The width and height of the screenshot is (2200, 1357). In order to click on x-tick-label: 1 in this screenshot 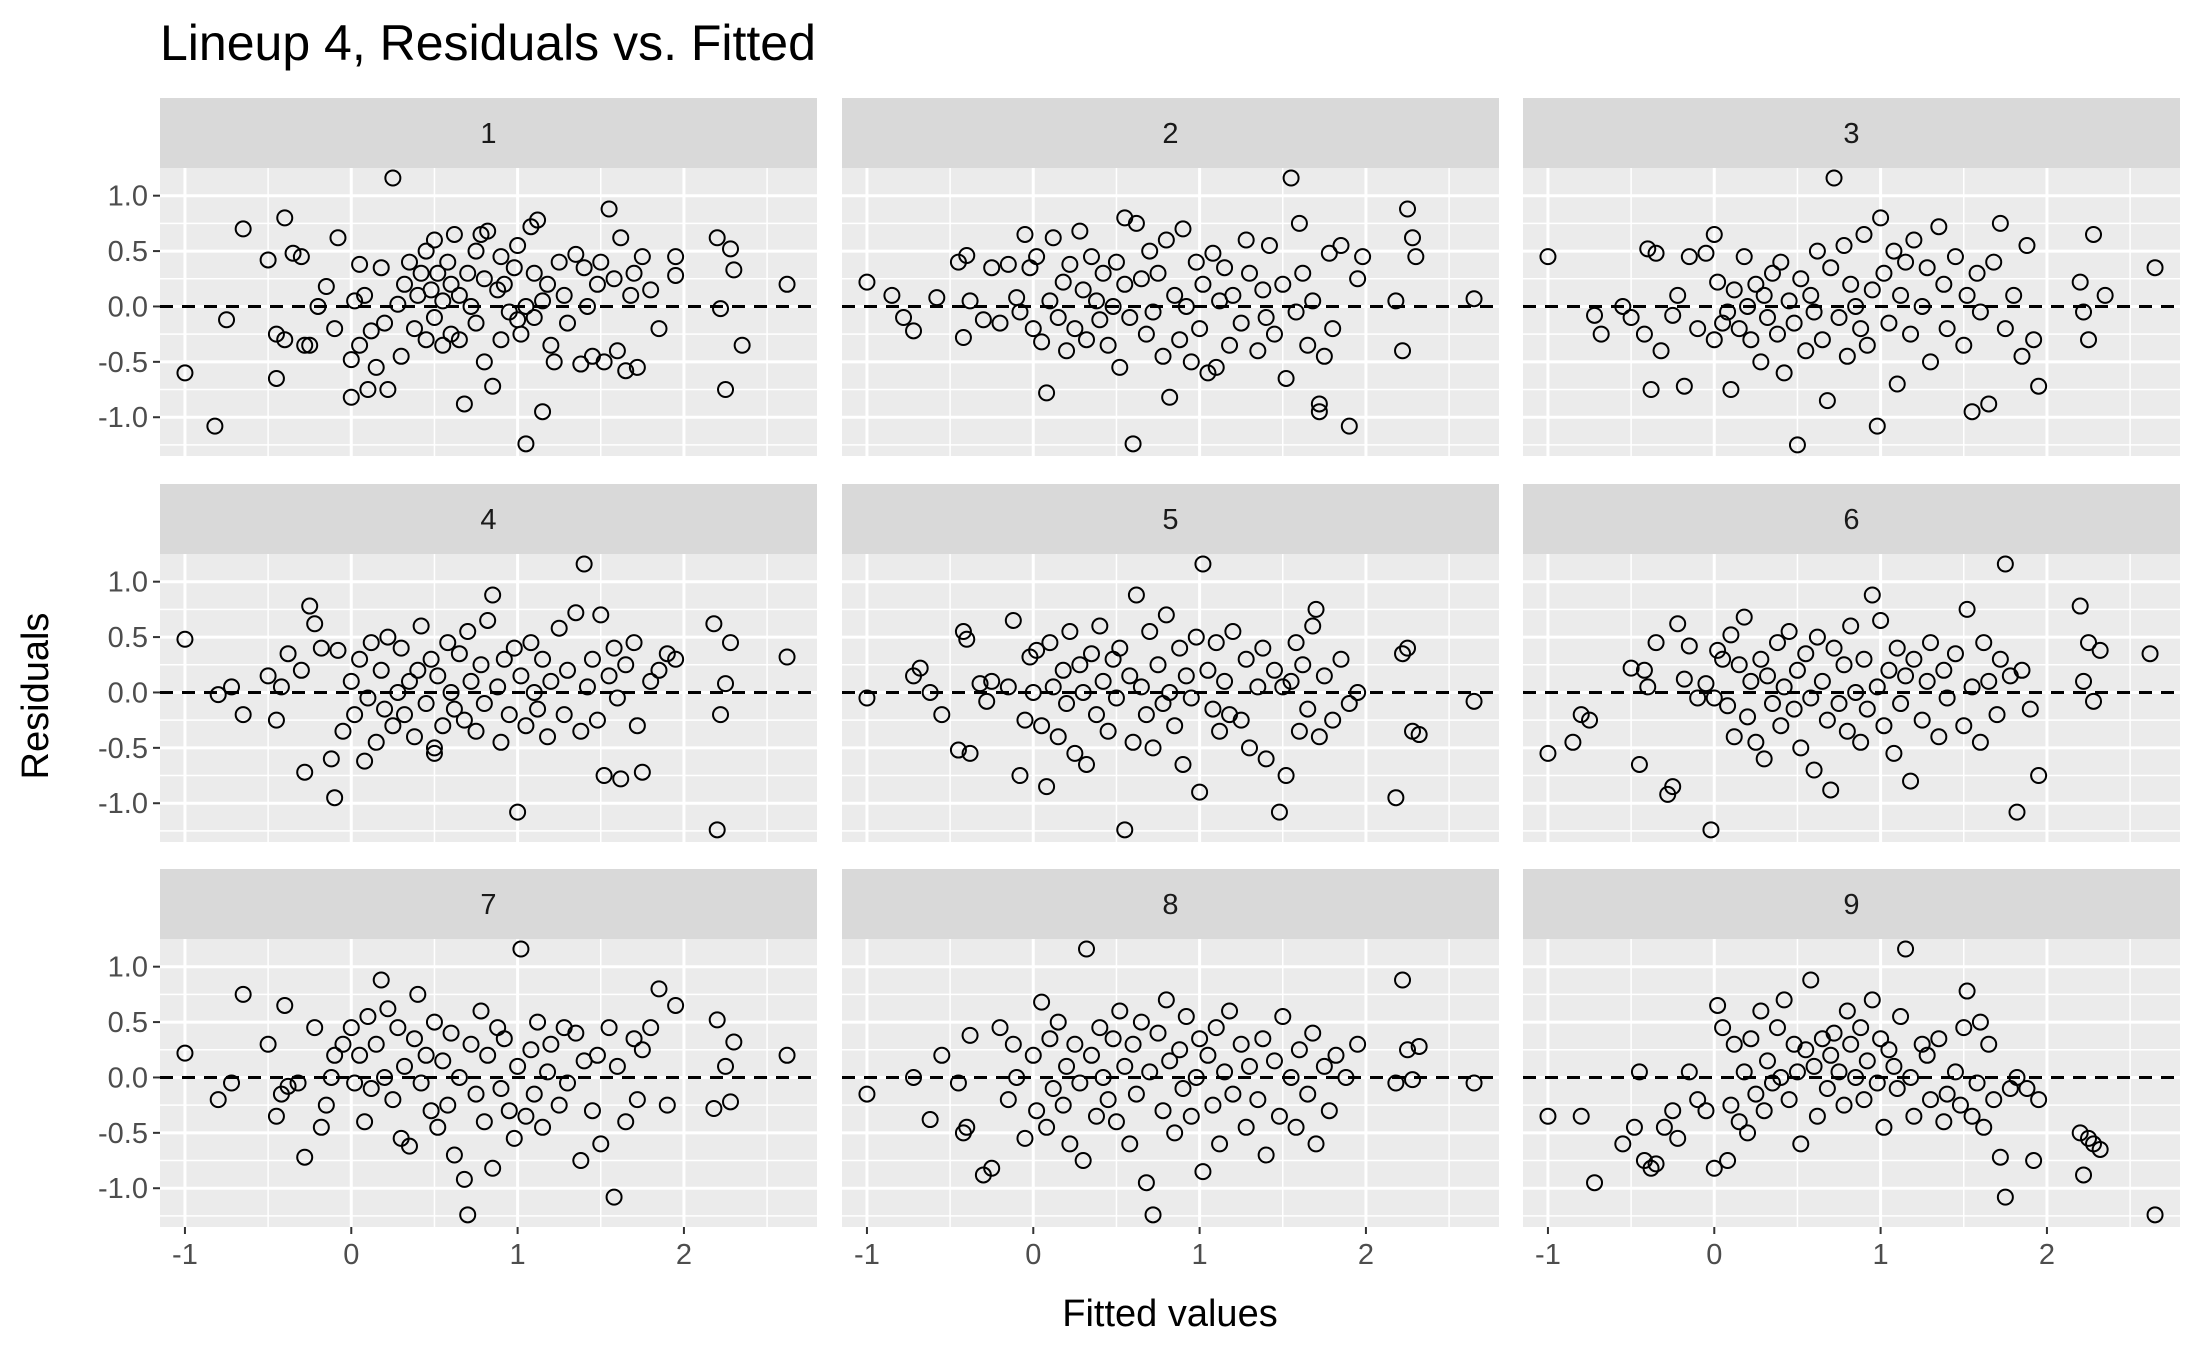, I will do `click(518, 1255)`.